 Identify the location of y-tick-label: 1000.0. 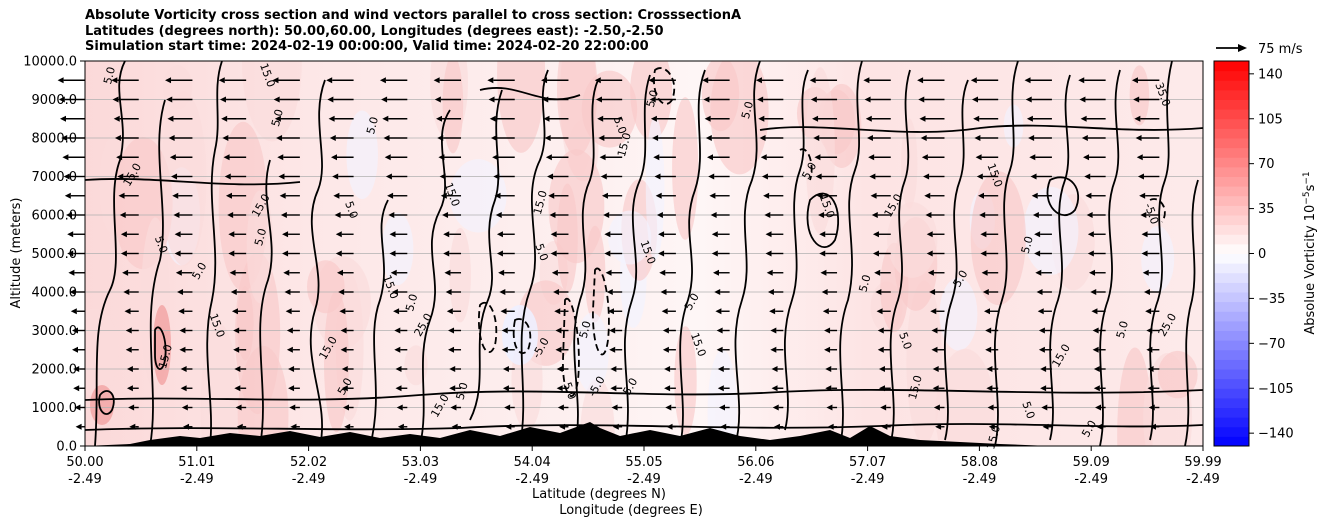
(55, 408).